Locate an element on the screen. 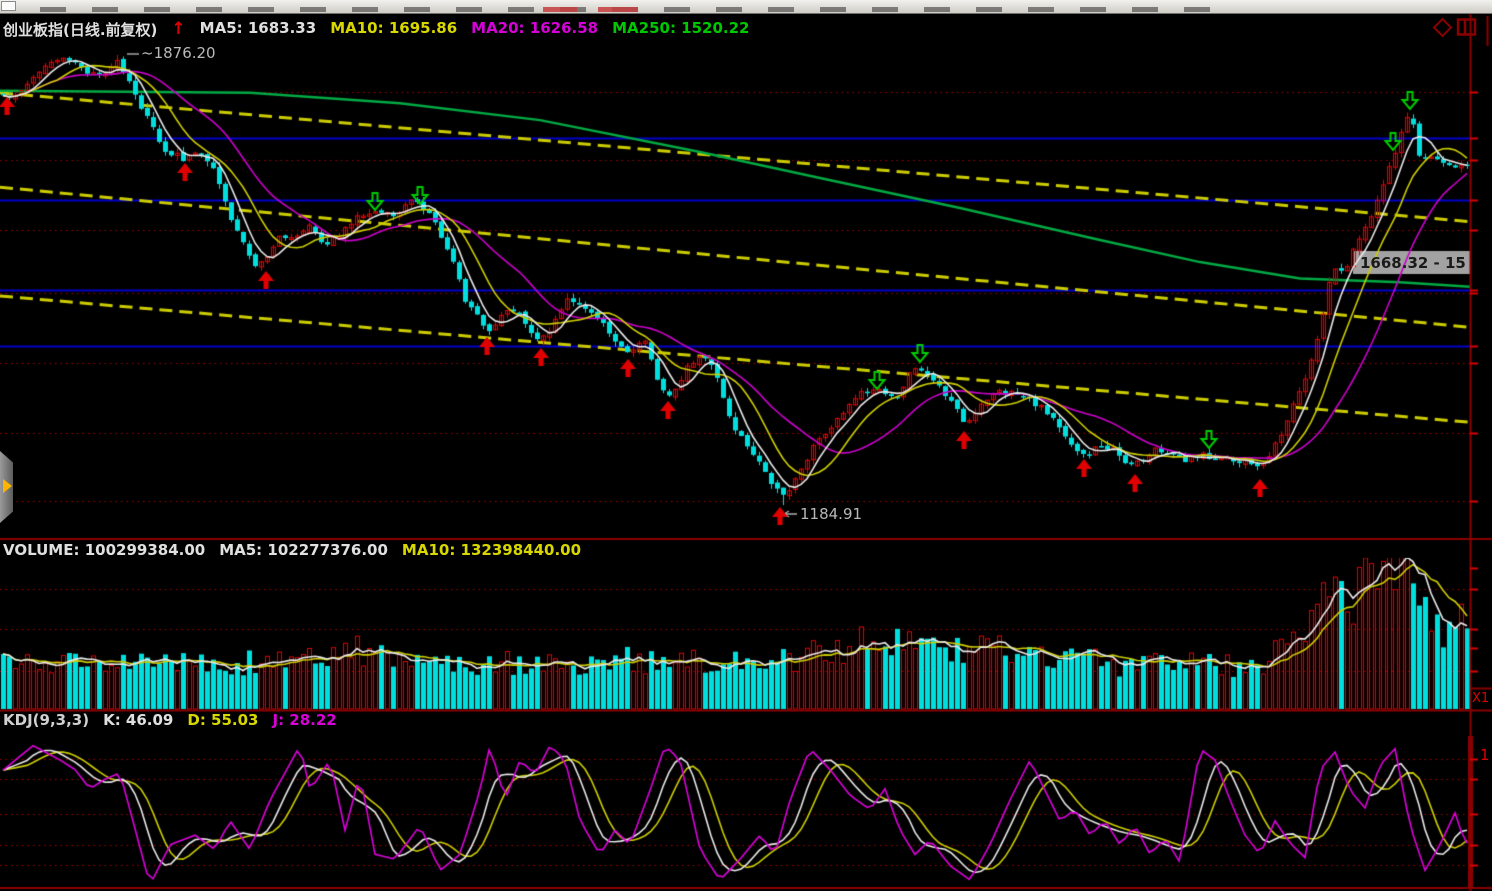 This screenshot has width=1492, height=891. low-price-label: 1184.91 is located at coordinates (831, 514).